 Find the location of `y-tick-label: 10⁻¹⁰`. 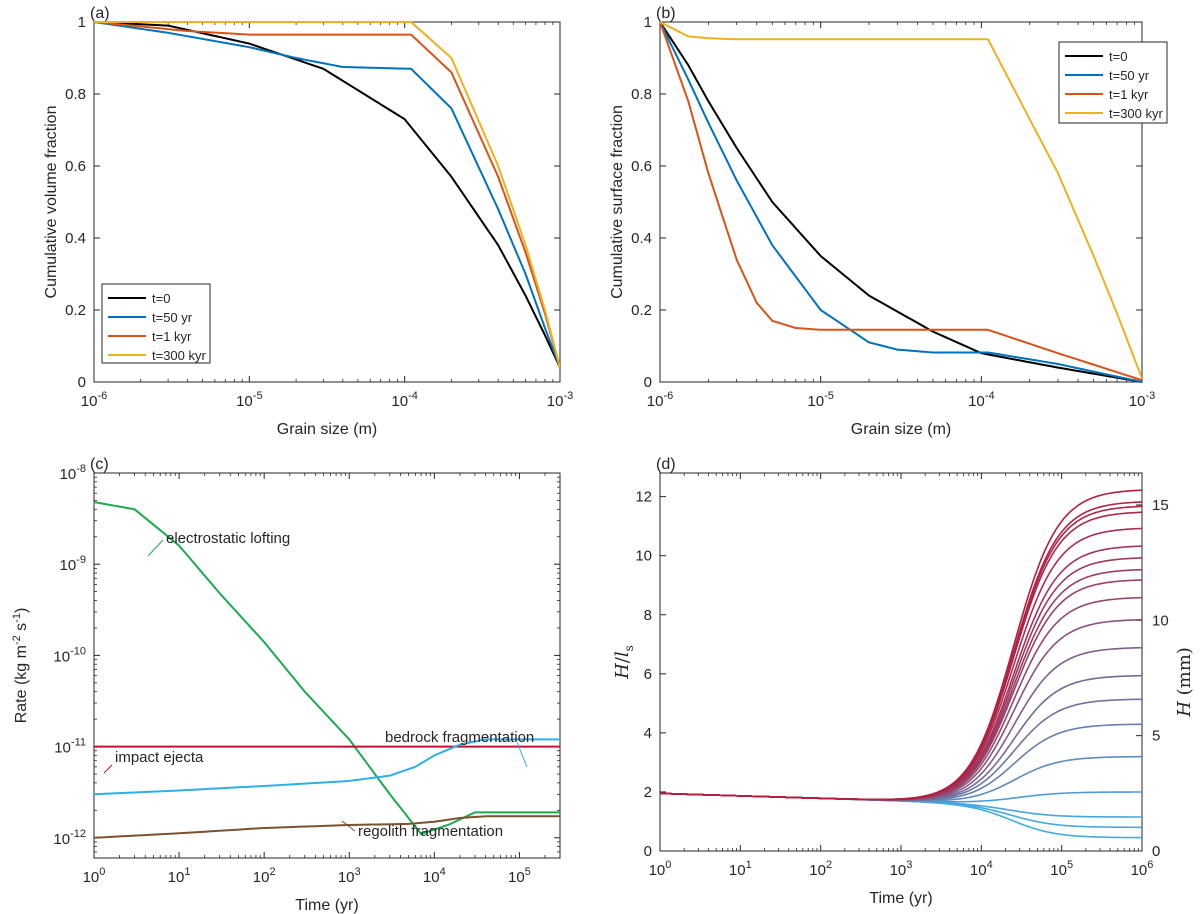

y-tick-label: 10⁻¹⁰ is located at coordinates (69, 655).